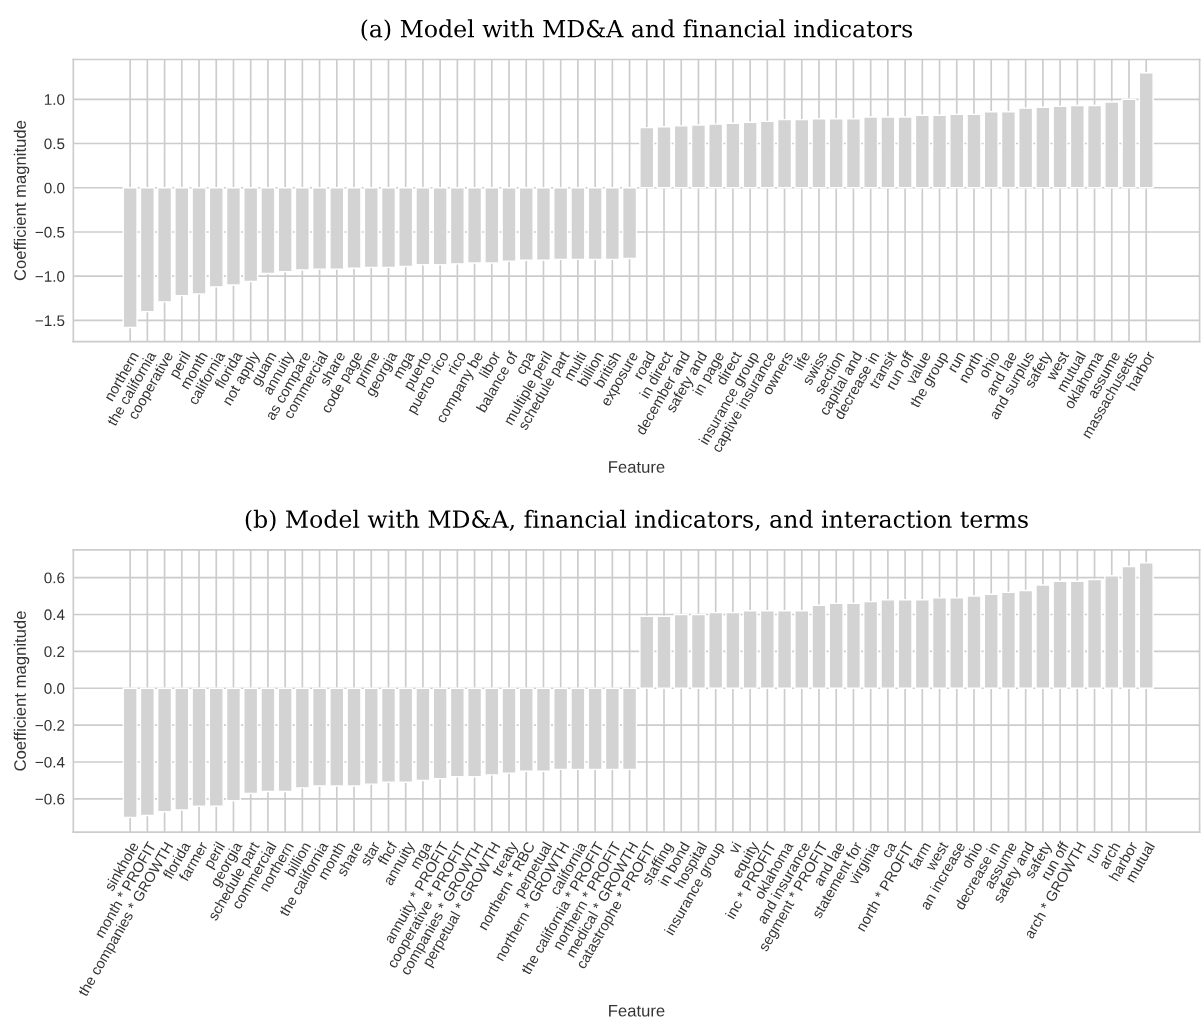  Describe the element at coordinates (50, 725) in the screenshot. I see `y-tick-label: −0.2` at that location.